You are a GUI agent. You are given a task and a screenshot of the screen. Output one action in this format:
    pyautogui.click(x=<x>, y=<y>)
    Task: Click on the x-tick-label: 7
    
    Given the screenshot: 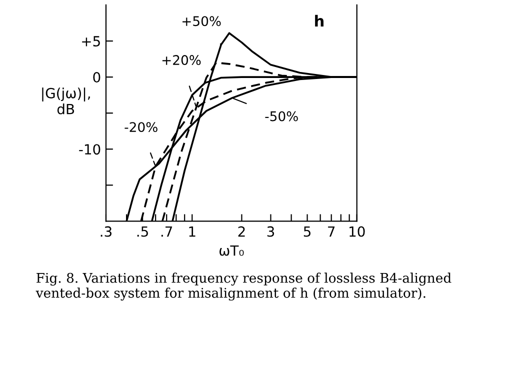 What is the action you would take?
    pyautogui.click(x=331, y=231)
    